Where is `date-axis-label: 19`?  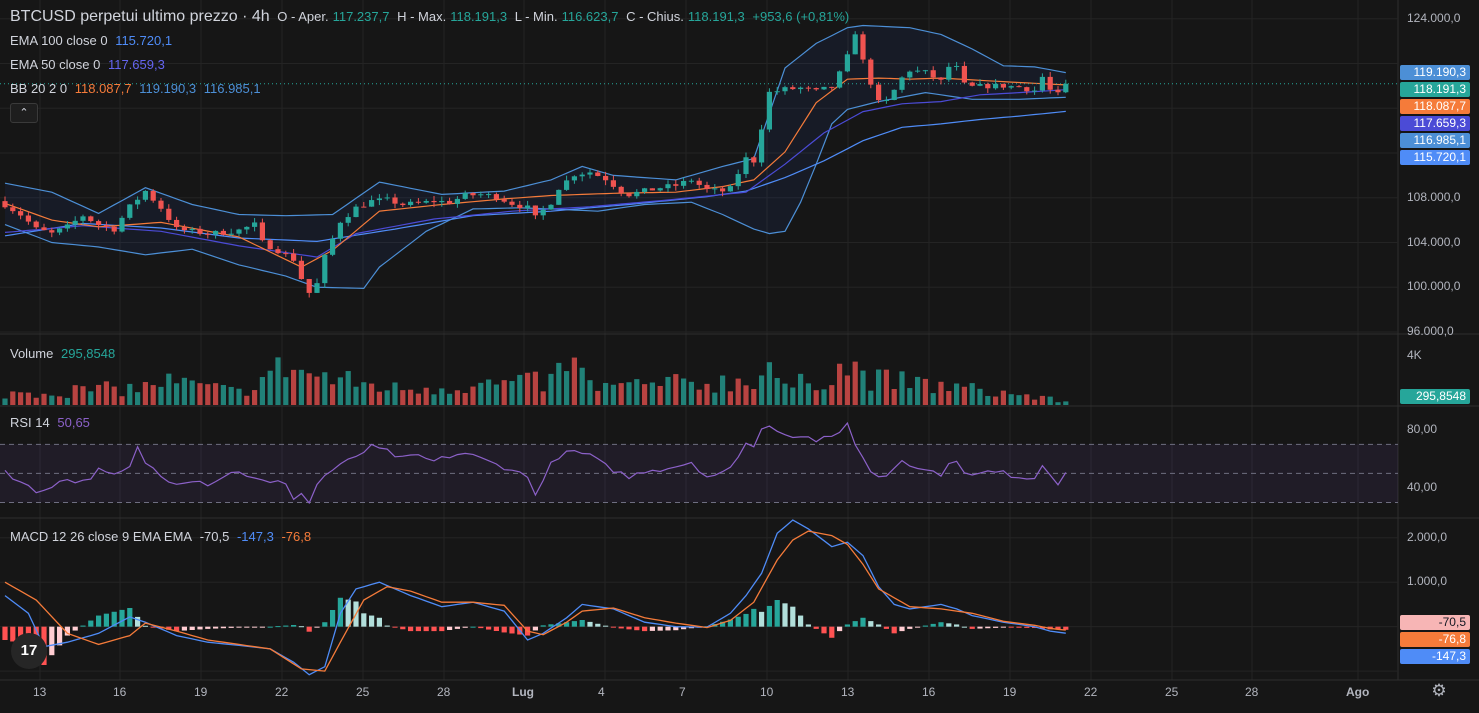 date-axis-label: 19 is located at coordinates (201, 692).